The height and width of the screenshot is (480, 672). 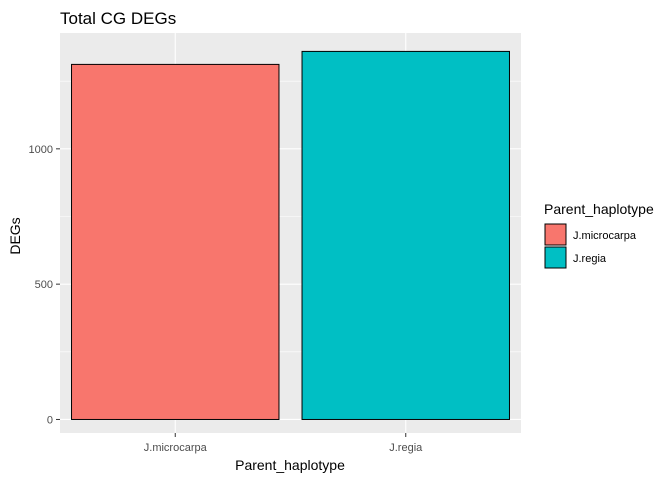 I want to click on legend-label: J.microcarpa, so click(x=605, y=236).